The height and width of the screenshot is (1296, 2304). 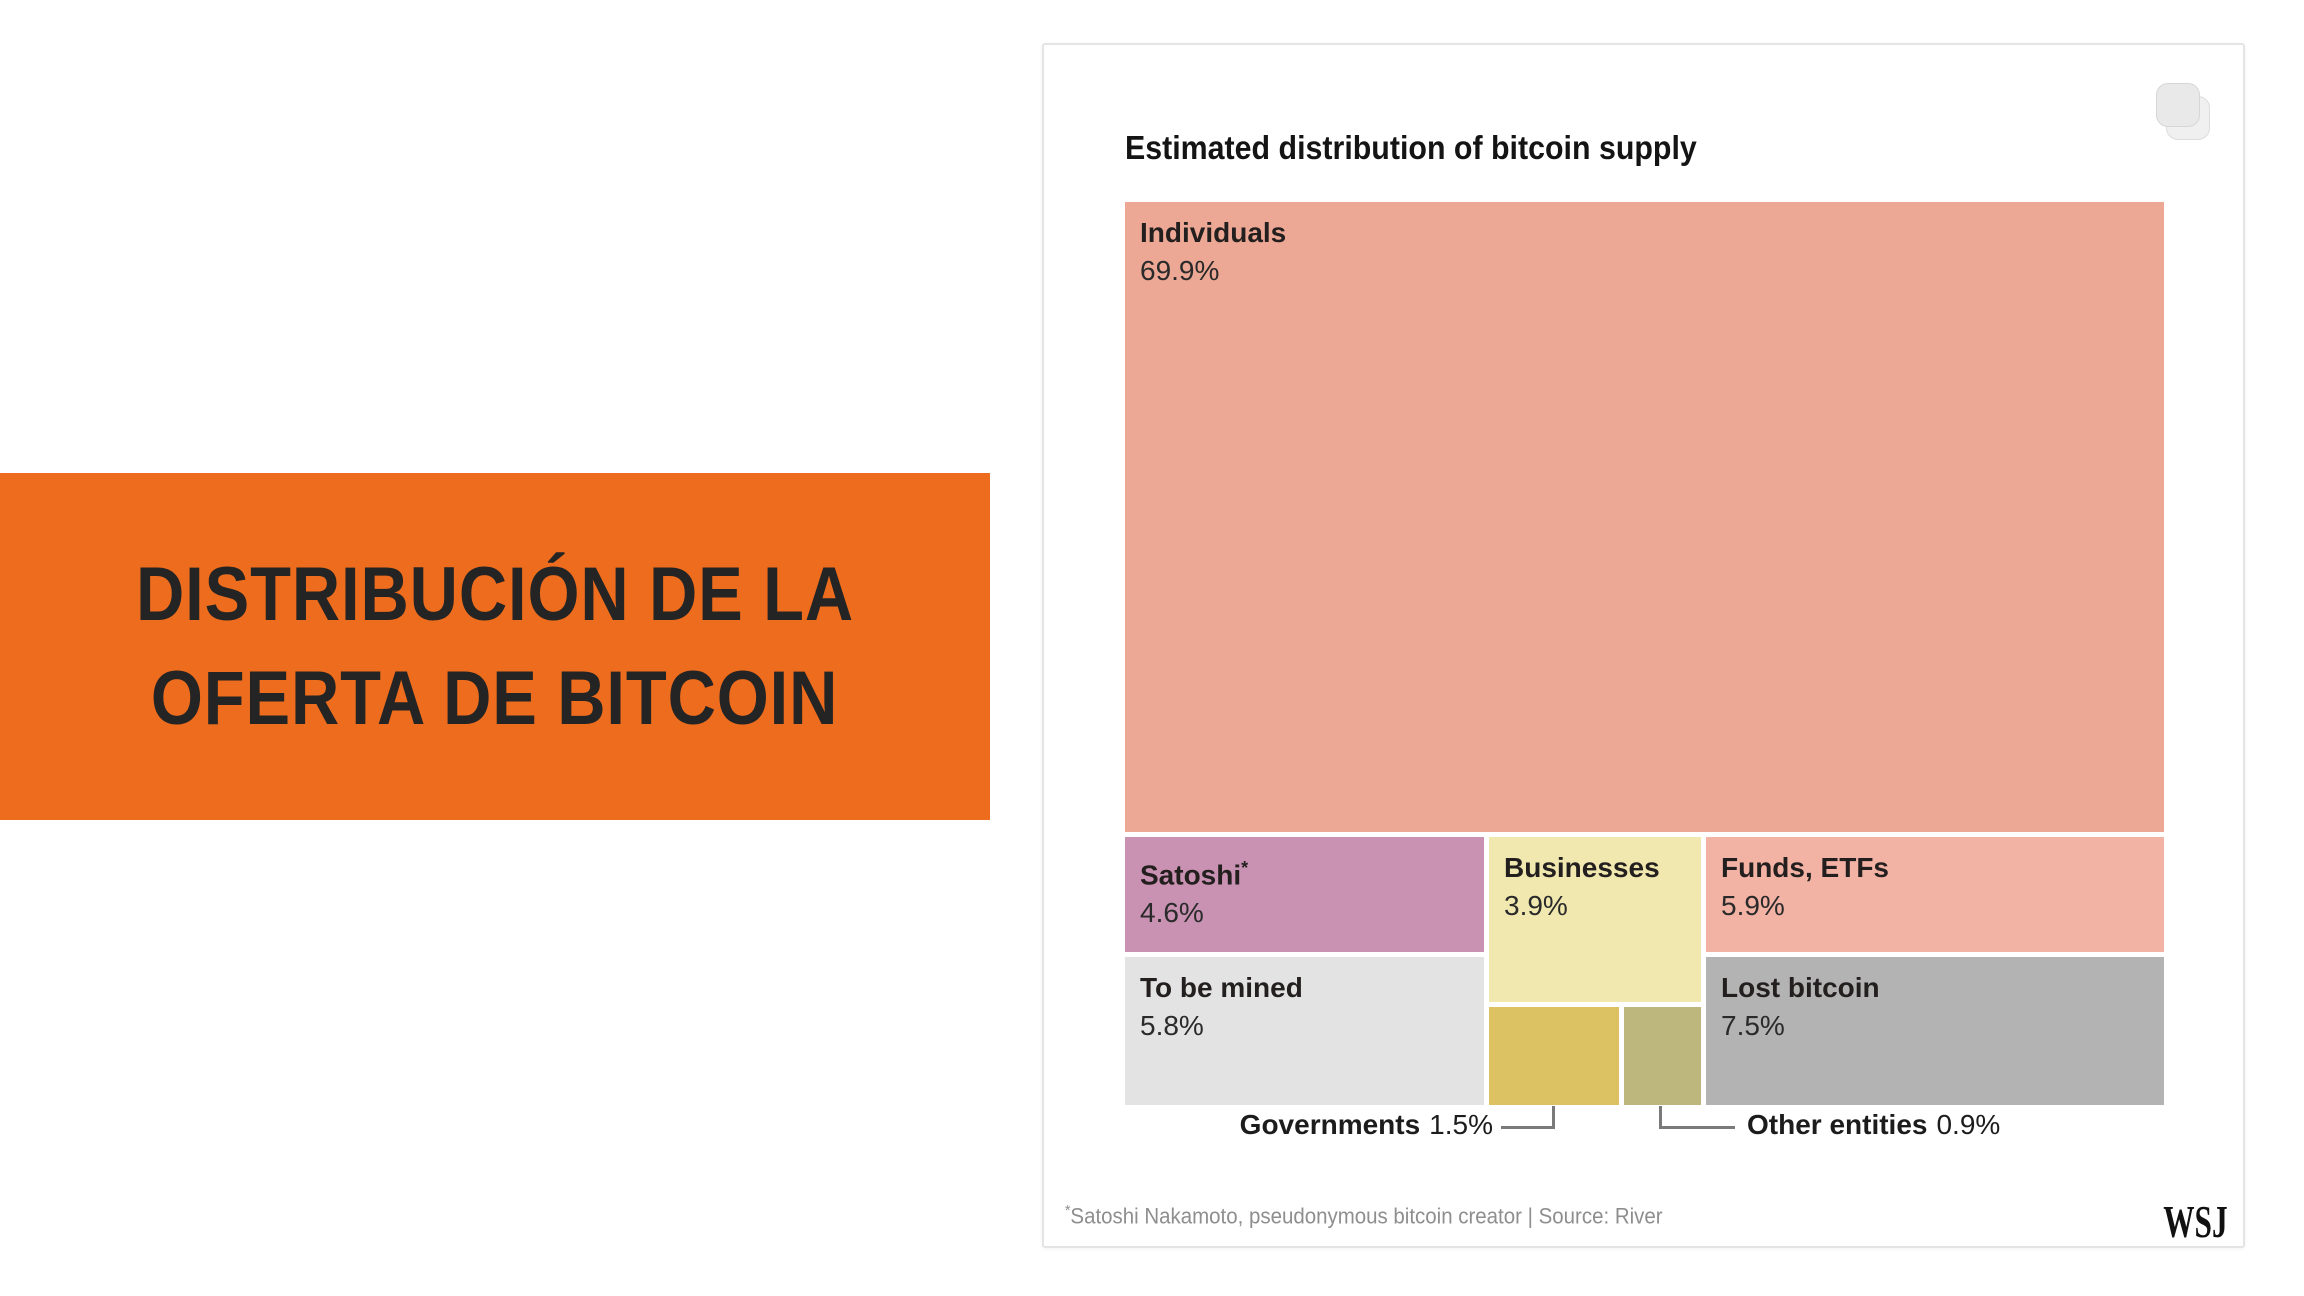 What do you see at coordinates (1536, 905) in the screenshot?
I see `cell-value: 3.9%` at bounding box center [1536, 905].